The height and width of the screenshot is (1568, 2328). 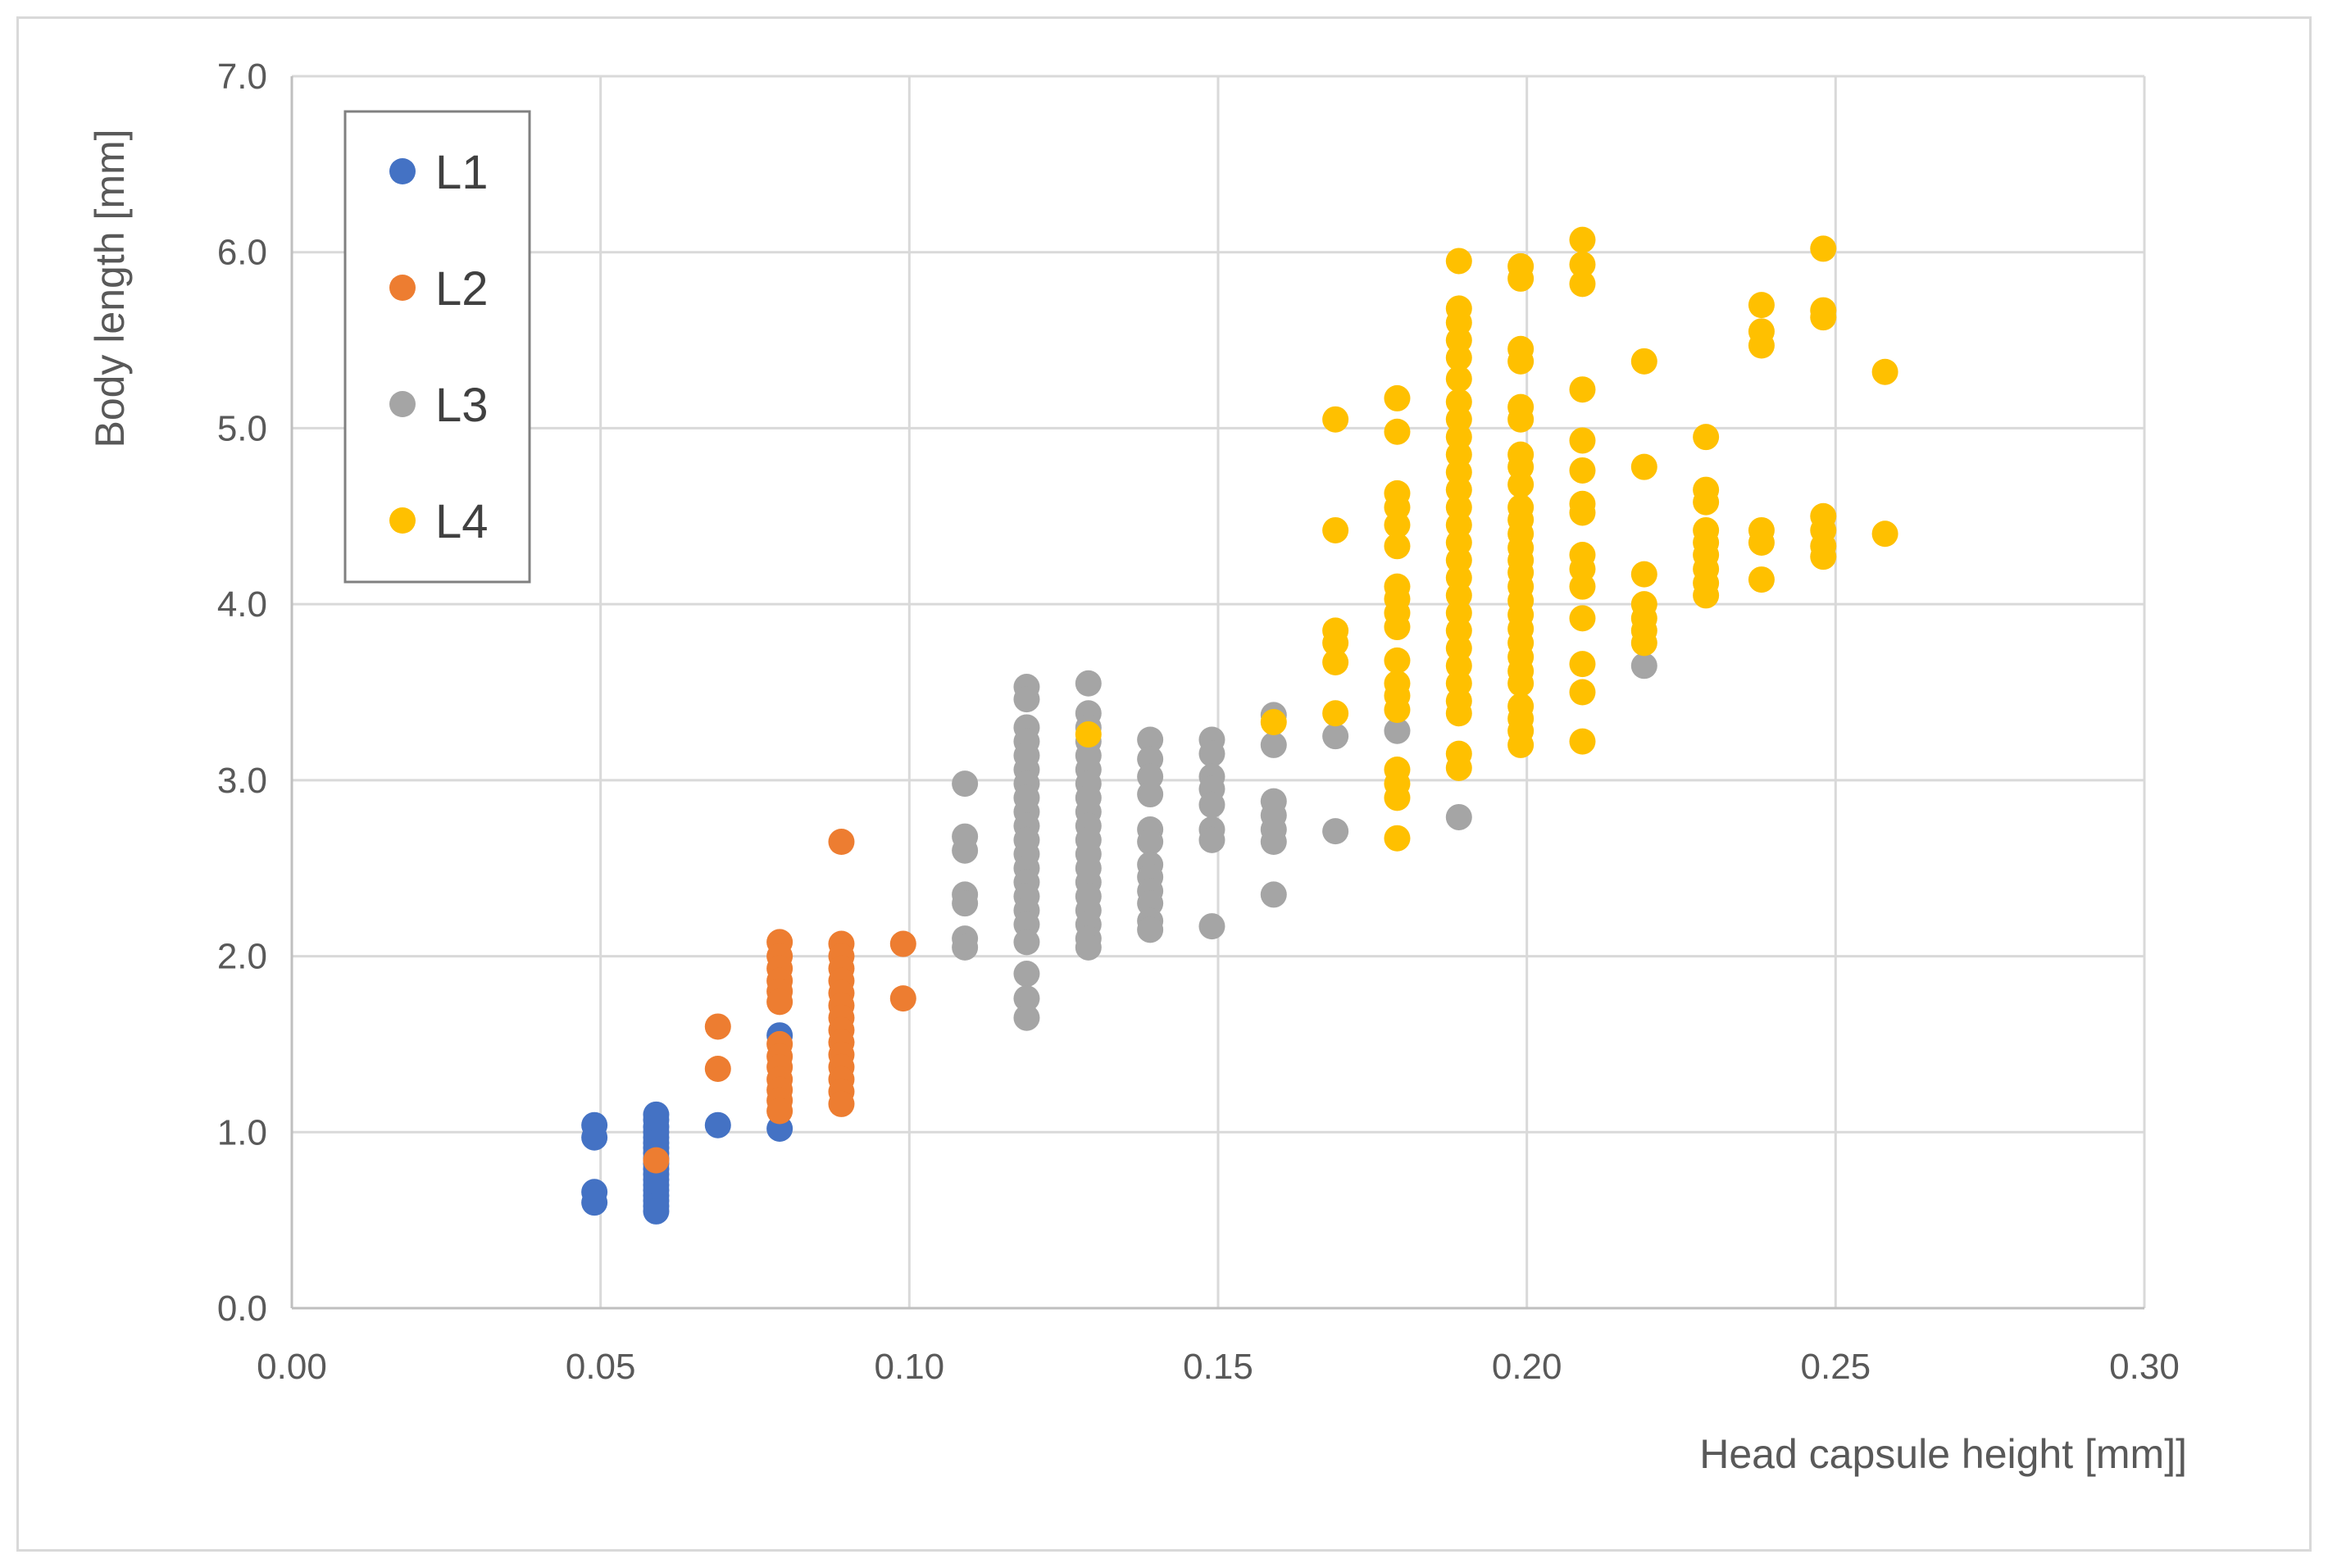 I want to click on legend-marker-l1, so click(x=403, y=171).